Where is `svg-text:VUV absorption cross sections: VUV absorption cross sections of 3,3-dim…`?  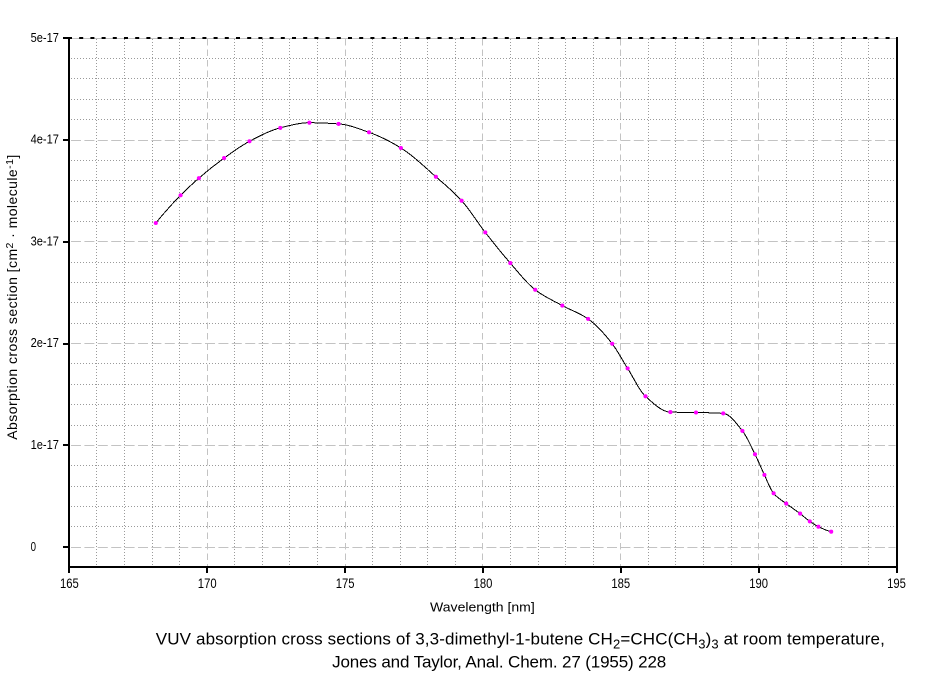 svg-text:VUV absorption cross sections: VUV absorption cross sections of 3,3-dim… is located at coordinates (520, 641).